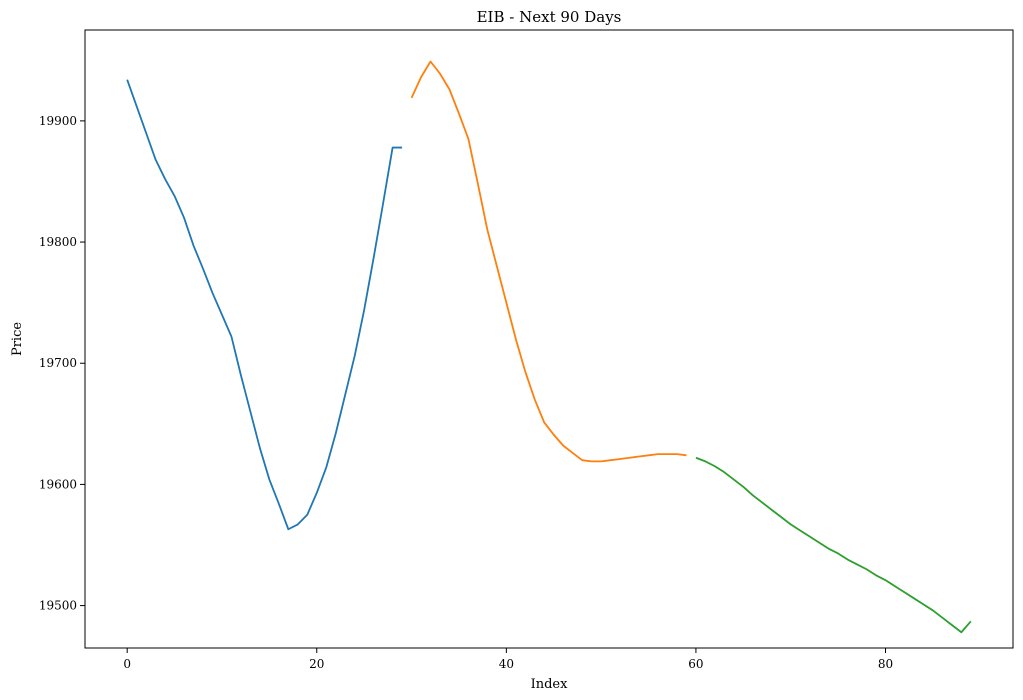 The width and height of the screenshot is (1023, 700). What do you see at coordinates (550, 684) in the screenshot?
I see `x-axis-label: Index` at bounding box center [550, 684].